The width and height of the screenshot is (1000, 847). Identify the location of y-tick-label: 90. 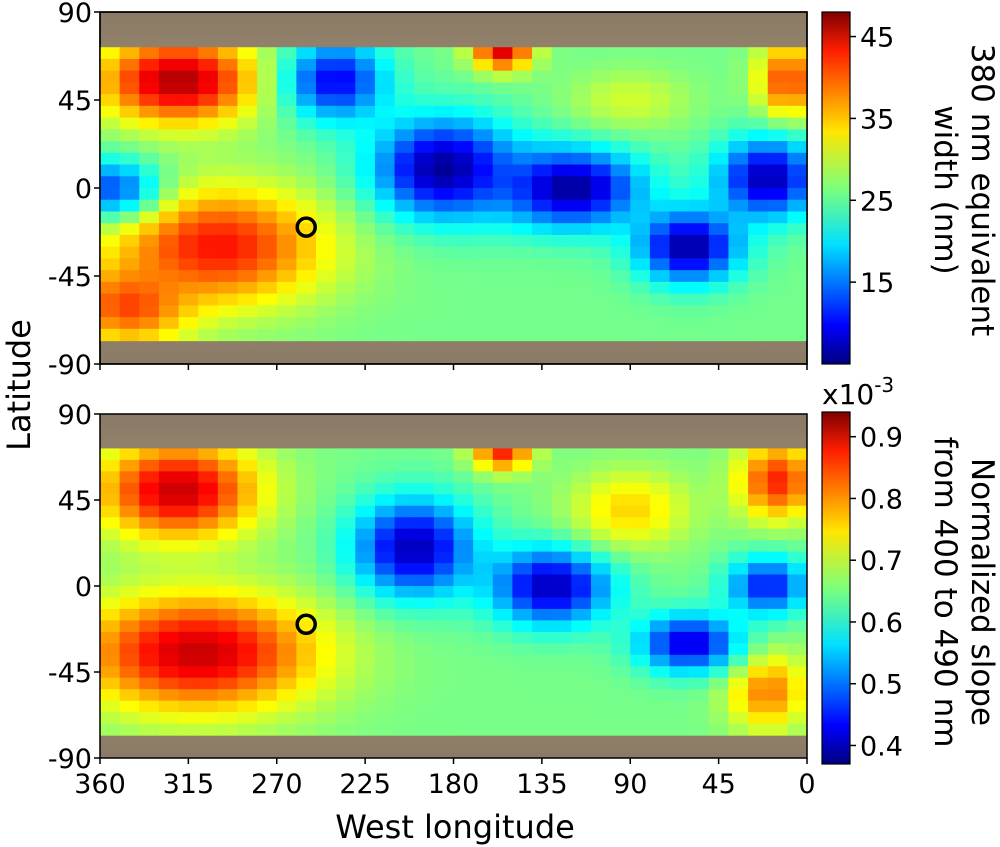
(75, 415).